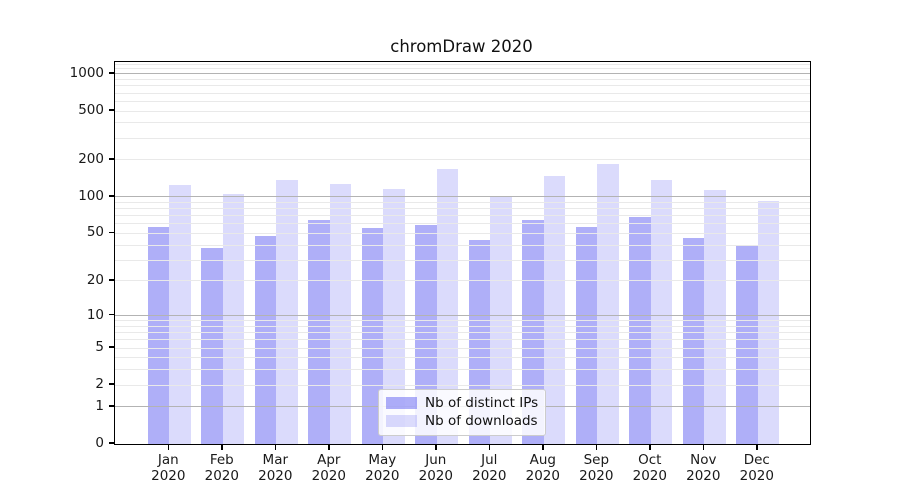  Describe the element at coordinates (447, 306) in the screenshot. I see `bar-downloads-jun` at that location.